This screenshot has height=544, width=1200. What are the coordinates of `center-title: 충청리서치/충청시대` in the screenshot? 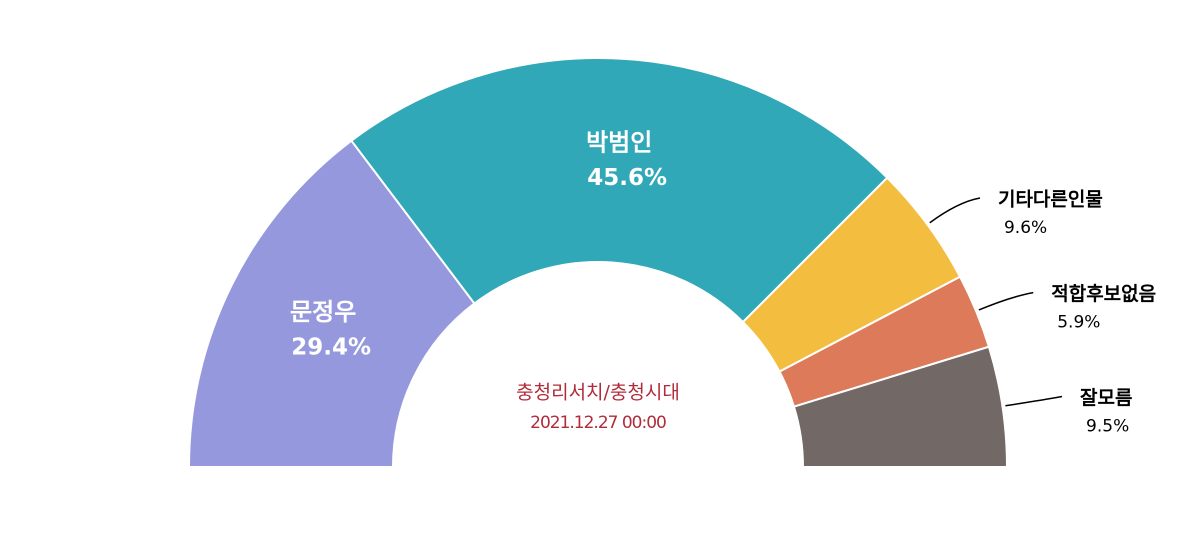 It's located at (598, 393).